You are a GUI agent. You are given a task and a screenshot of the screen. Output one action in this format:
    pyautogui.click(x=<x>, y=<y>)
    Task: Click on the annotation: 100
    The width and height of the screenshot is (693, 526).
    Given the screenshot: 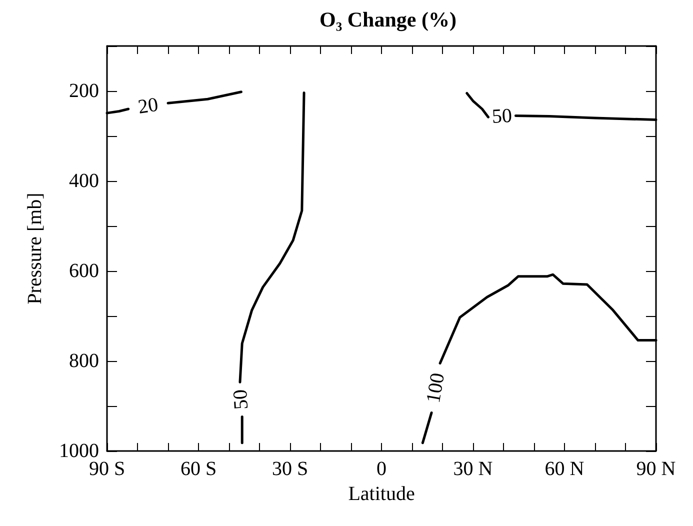 What is the action you would take?
    pyautogui.click(x=436, y=388)
    